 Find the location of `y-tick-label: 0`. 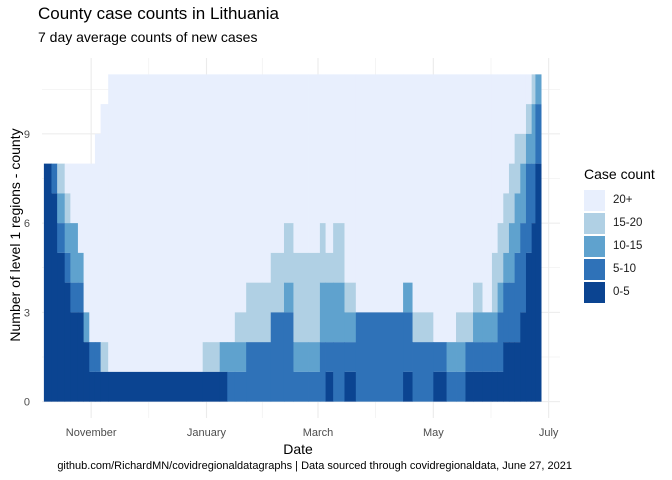

y-tick-label: 0 is located at coordinates (27, 403).